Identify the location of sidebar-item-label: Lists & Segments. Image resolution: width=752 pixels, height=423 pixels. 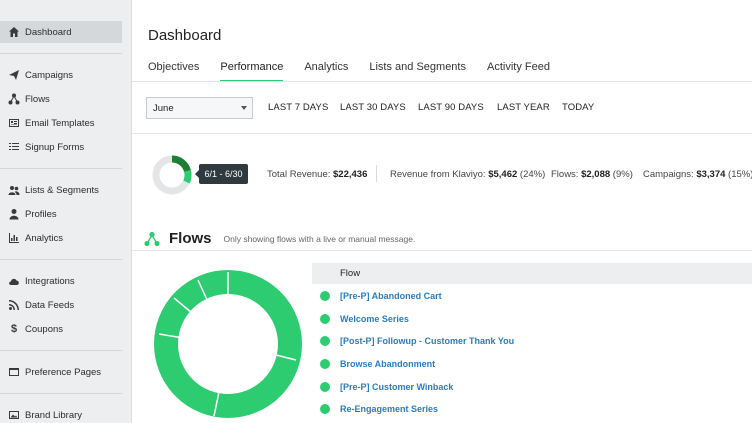
(62, 190).